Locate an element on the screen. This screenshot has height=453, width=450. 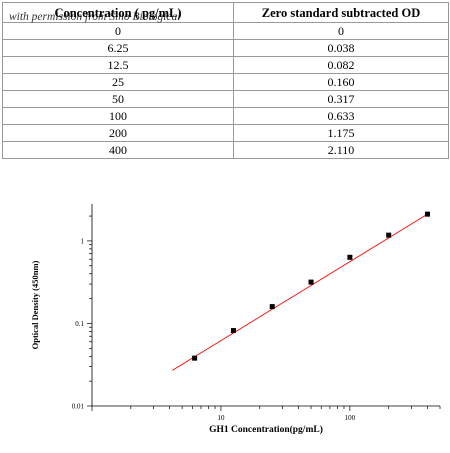
table-row: 100 0.633 is located at coordinates (225, 116).